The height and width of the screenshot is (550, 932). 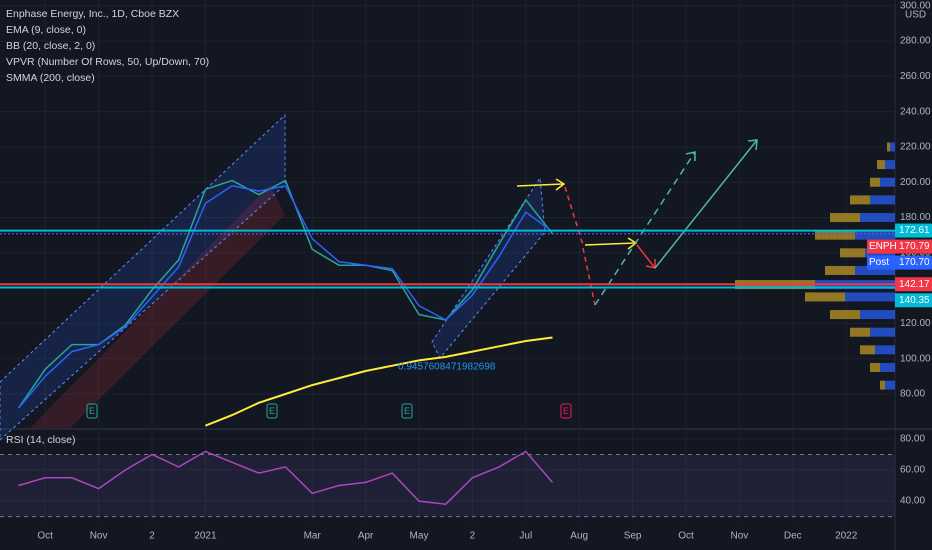 I want to click on price-tag: Post, so click(x=879, y=262).